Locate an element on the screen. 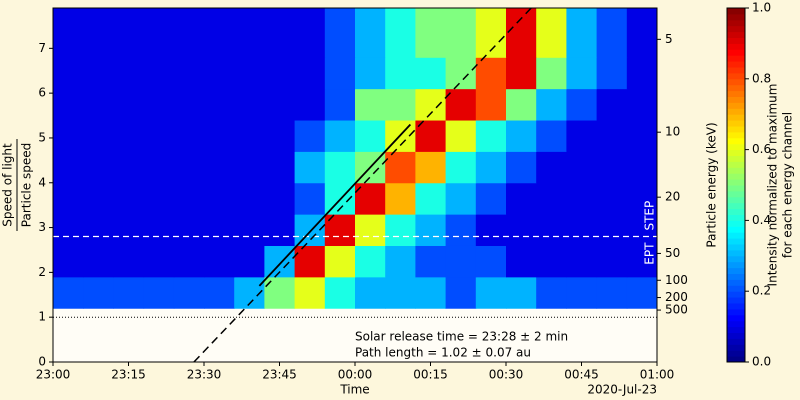 Image resolution: width=800 pixels, height=400 pixels. y2-tick-label: 200 is located at coordinates (676, 297).